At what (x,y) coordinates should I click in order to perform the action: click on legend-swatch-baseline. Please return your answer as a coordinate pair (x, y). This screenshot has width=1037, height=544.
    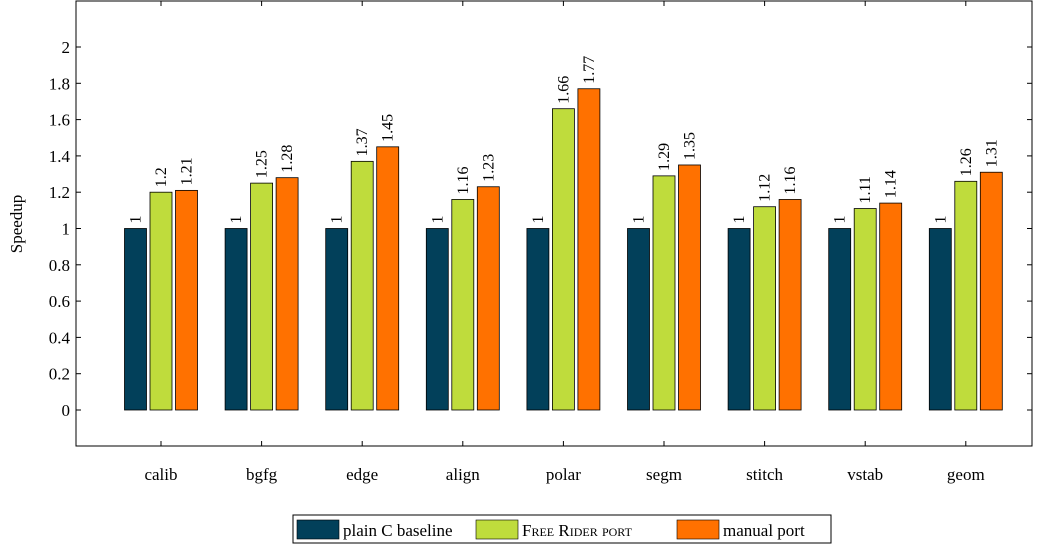
    Looking at the image, I should click on (318, 529).